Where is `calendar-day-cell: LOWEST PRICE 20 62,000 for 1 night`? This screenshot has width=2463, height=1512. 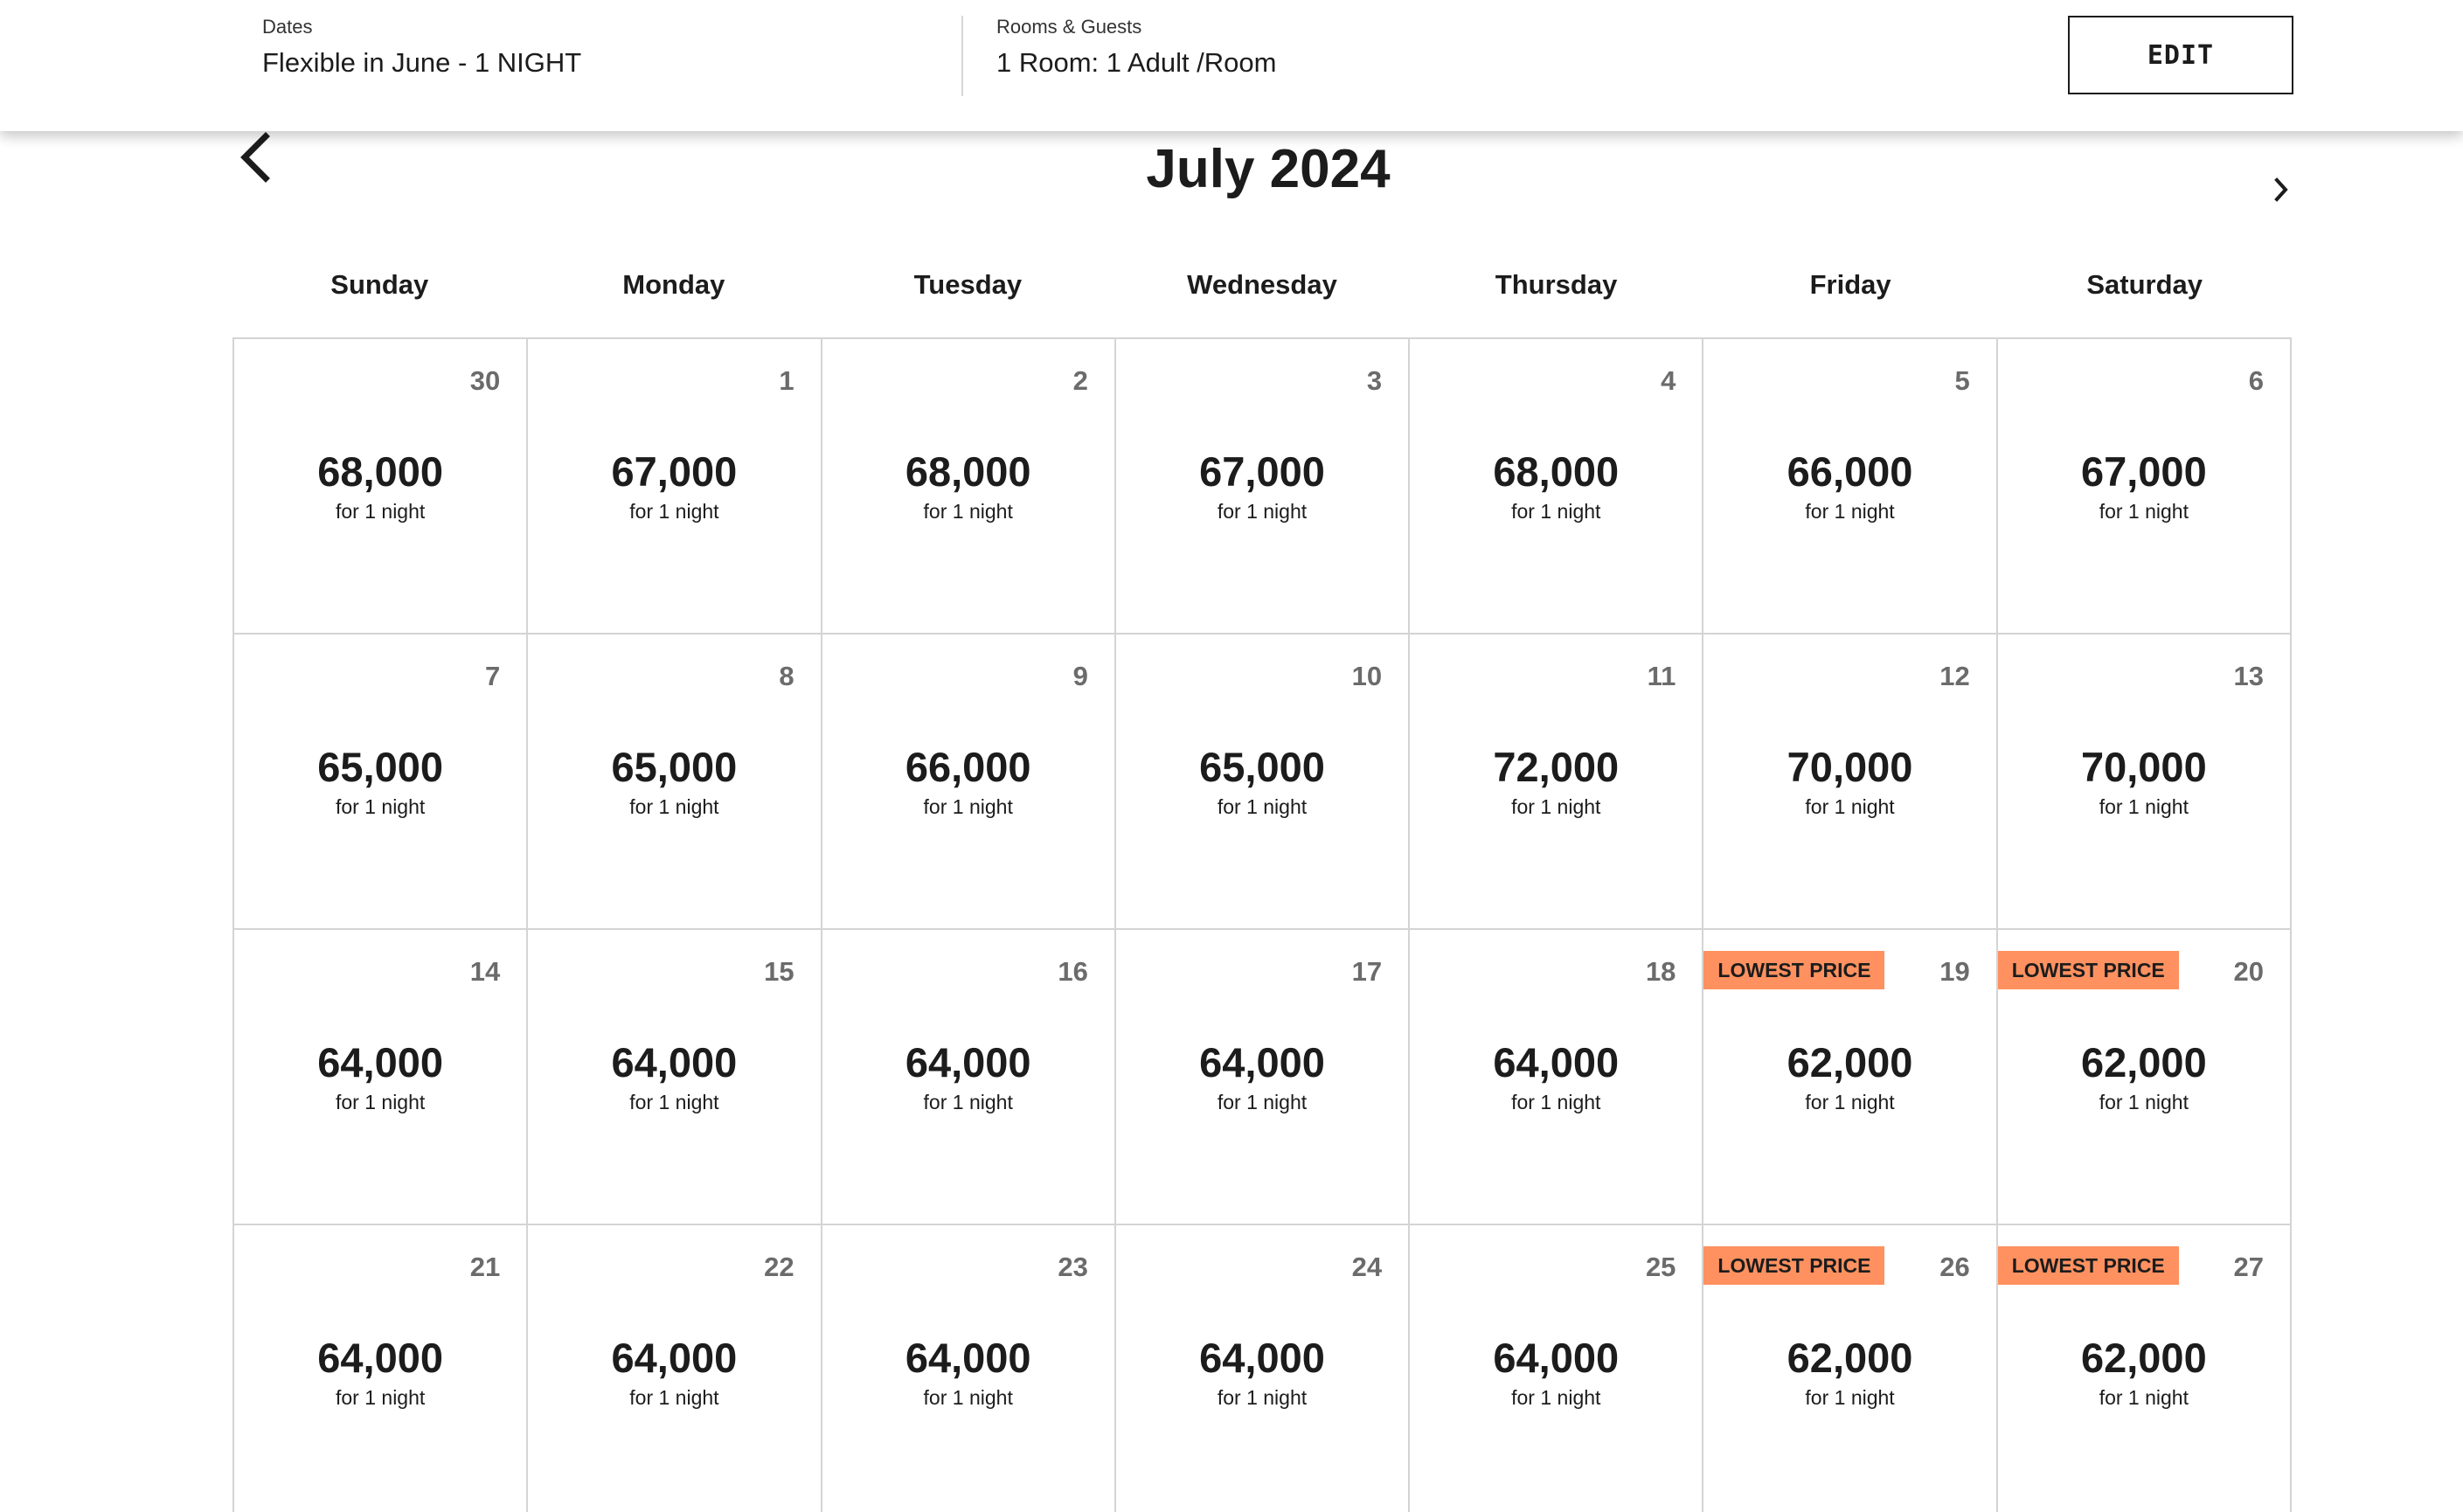 calendar-day-cell: LOWEST PRICE 20 62,000 for 1 night is located at coordinates (2144, 1077).